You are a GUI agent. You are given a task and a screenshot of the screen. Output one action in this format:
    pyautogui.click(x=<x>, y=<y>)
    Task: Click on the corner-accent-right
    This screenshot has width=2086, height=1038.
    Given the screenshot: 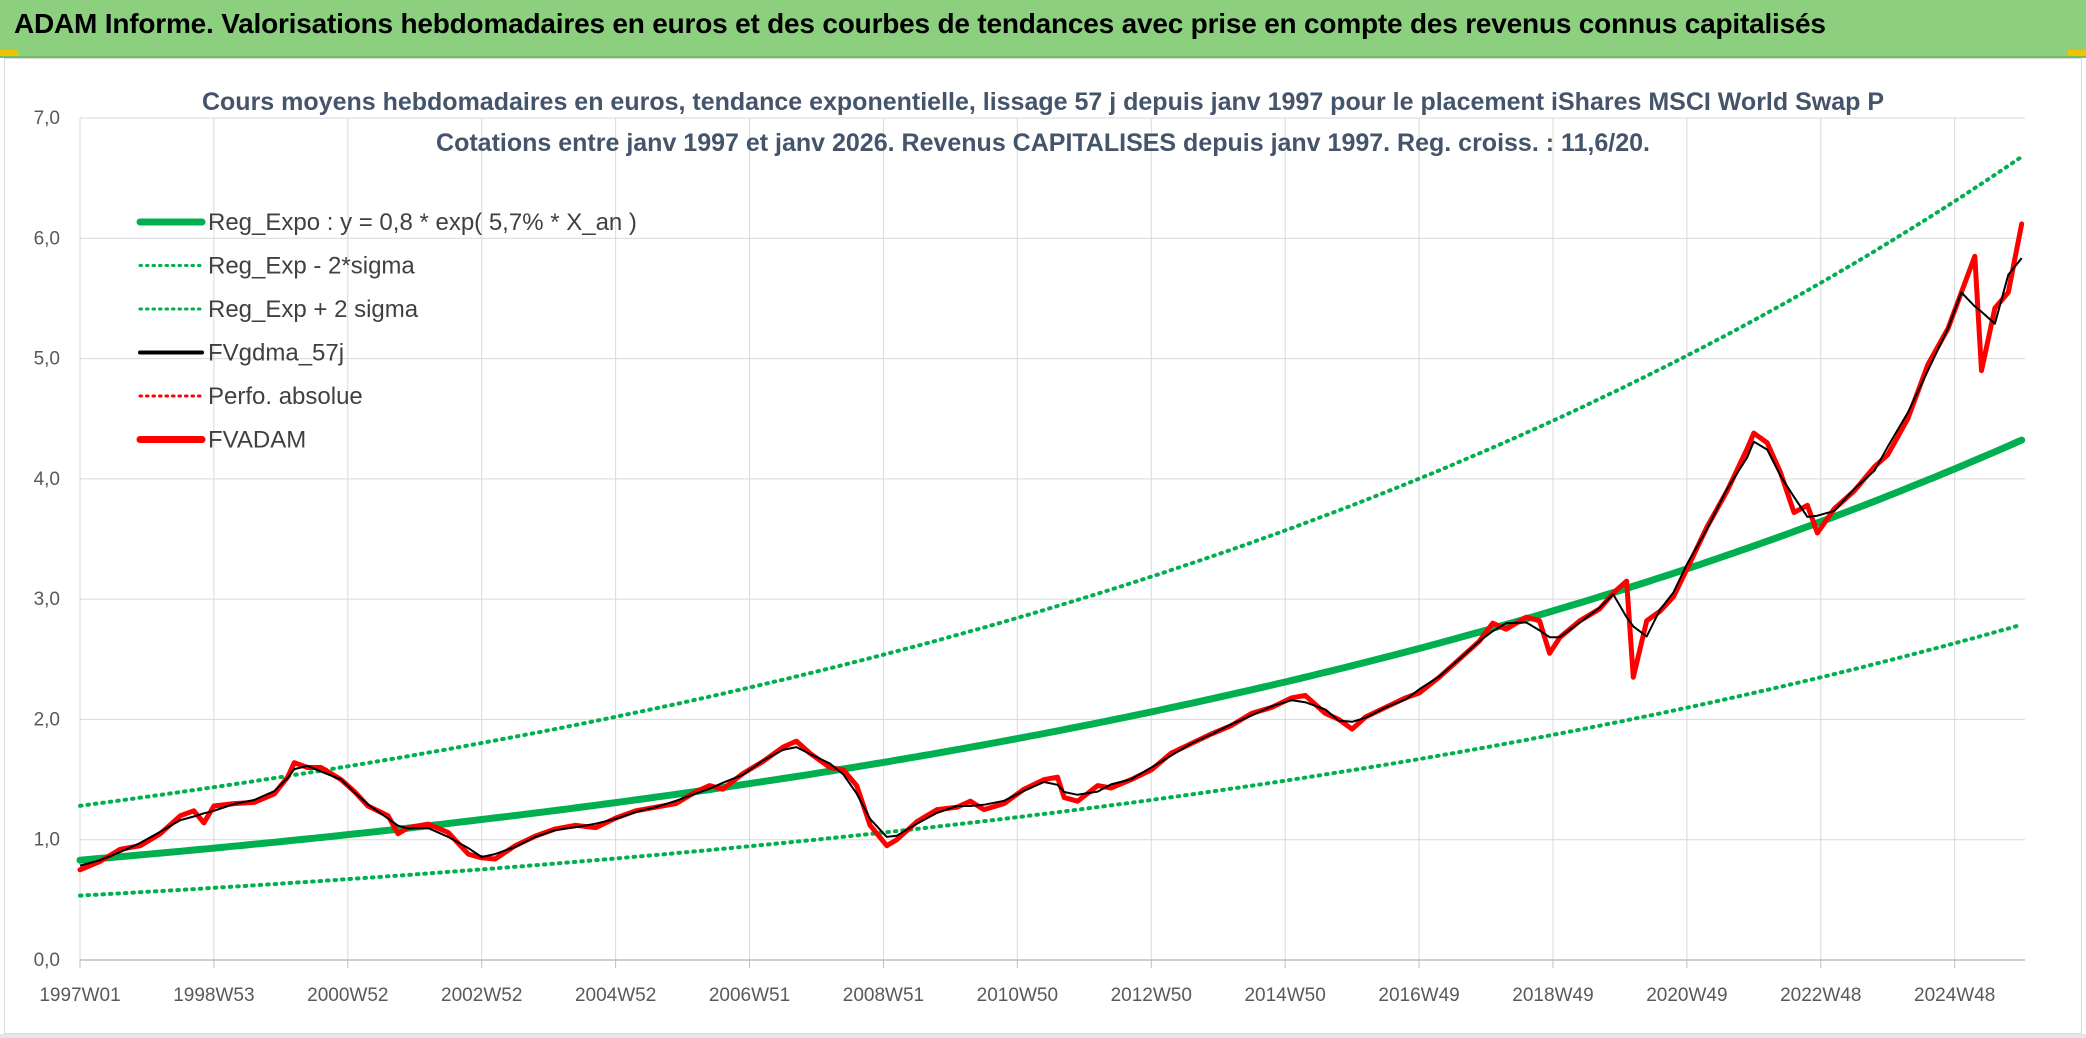 What is the action you would take?
    pyautogui.click(x=2077, y=53)
    